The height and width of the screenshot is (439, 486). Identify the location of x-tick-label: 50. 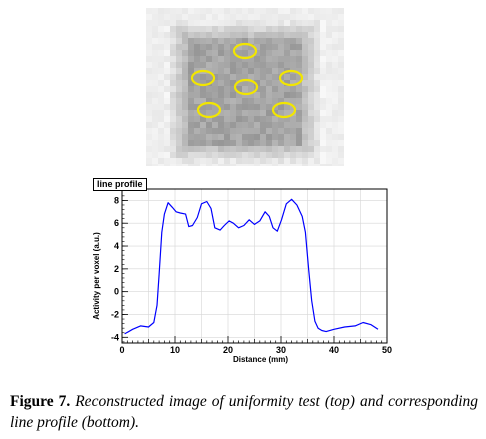
(387, 350).